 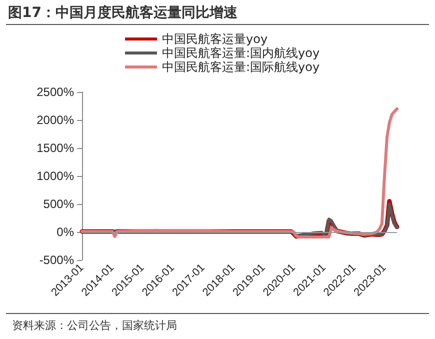 I want to click on y-tick-label: 500%, so click(x=58, y=204).